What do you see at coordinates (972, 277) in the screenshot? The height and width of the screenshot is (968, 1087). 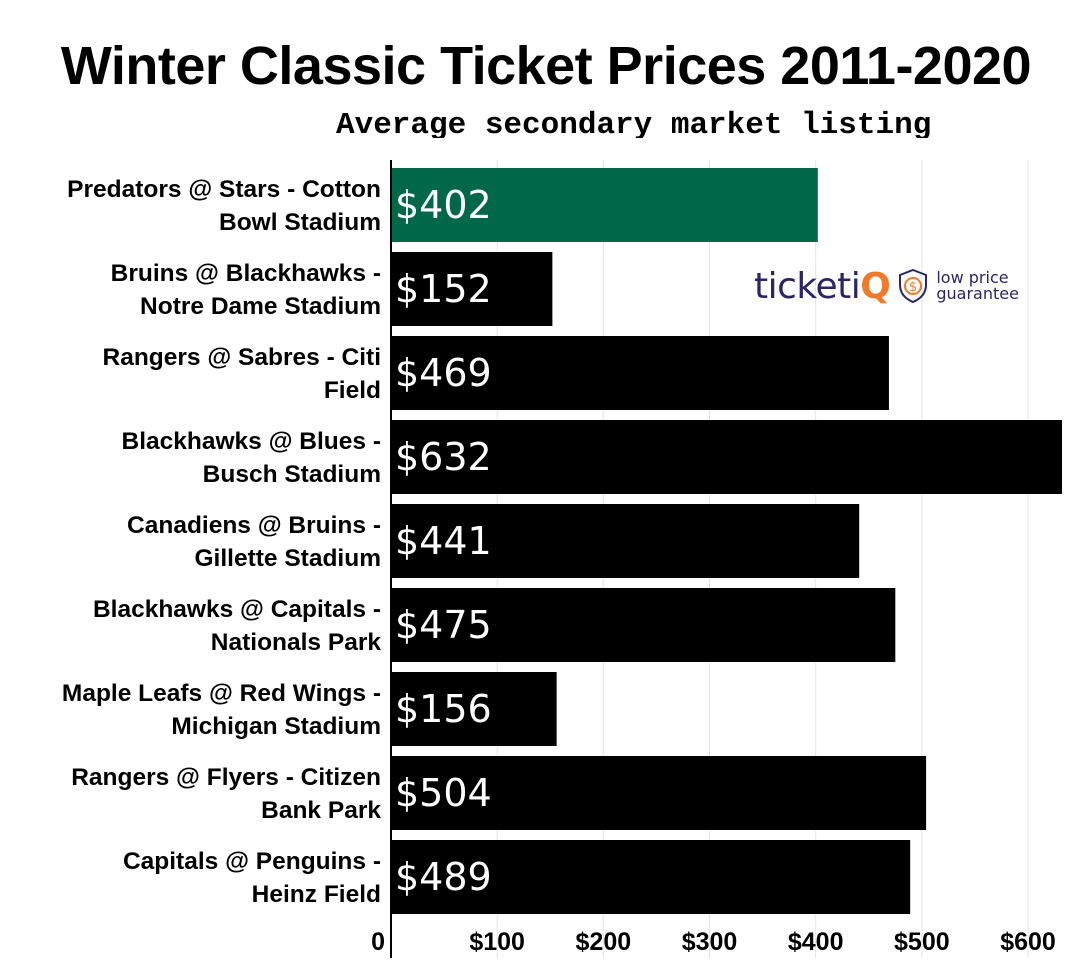 I see `logo-tagline-line1: low price` at bounding box center [972, 277].